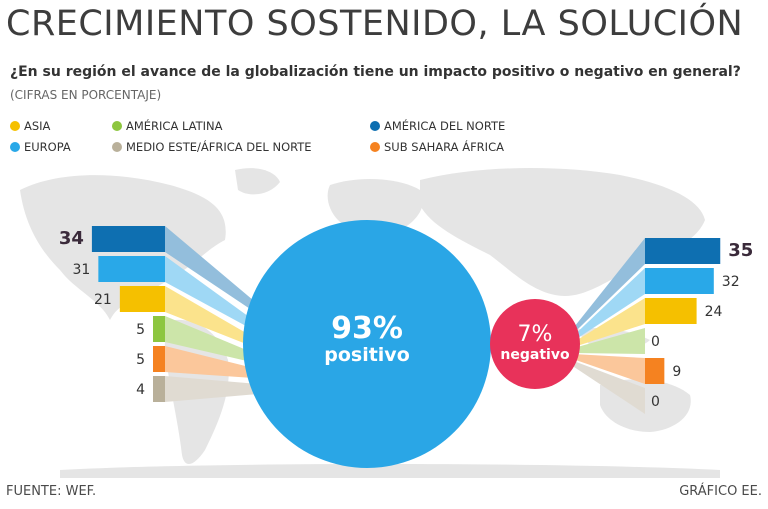 Image resolution: width=768 pixels, height=509 pixels. Describe the element at coordinates (437, 126) in the screenshot. I see `legend-item-america-del-norte: AMÉRICA DEL NORTE` at that location.